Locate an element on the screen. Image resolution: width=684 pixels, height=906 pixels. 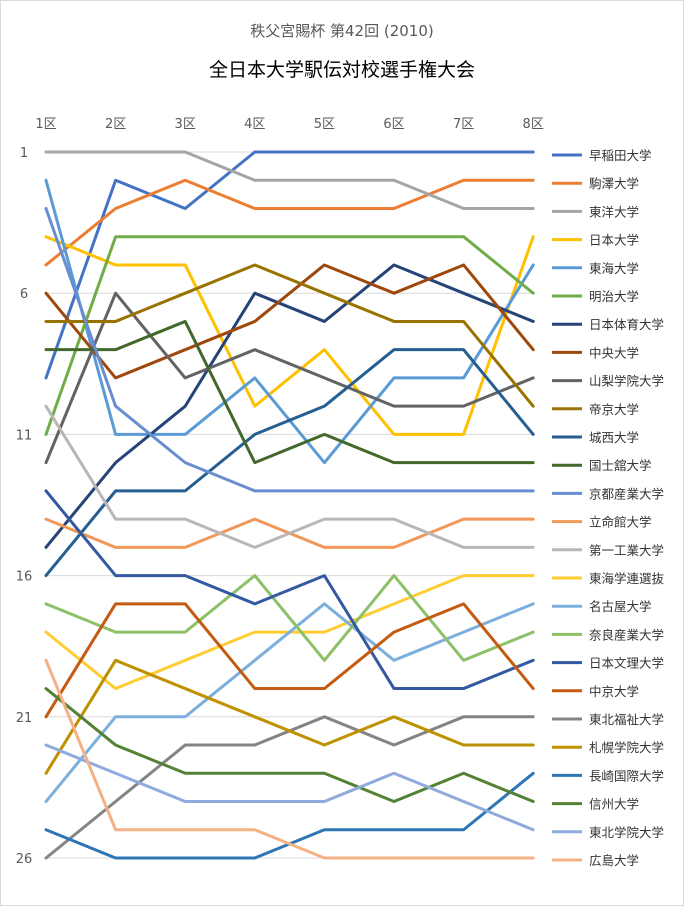
y-tick-label: 26 is located at coordinates (24, 859).